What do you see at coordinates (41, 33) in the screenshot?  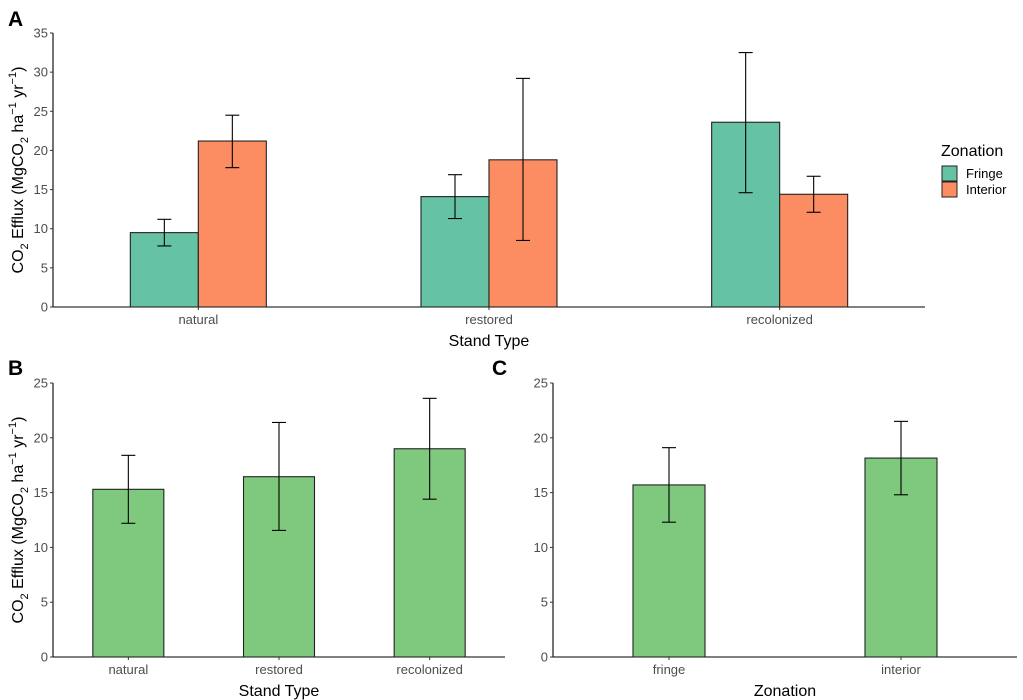 I see `y-tick-label: 35` at bounding box center [41, 33].